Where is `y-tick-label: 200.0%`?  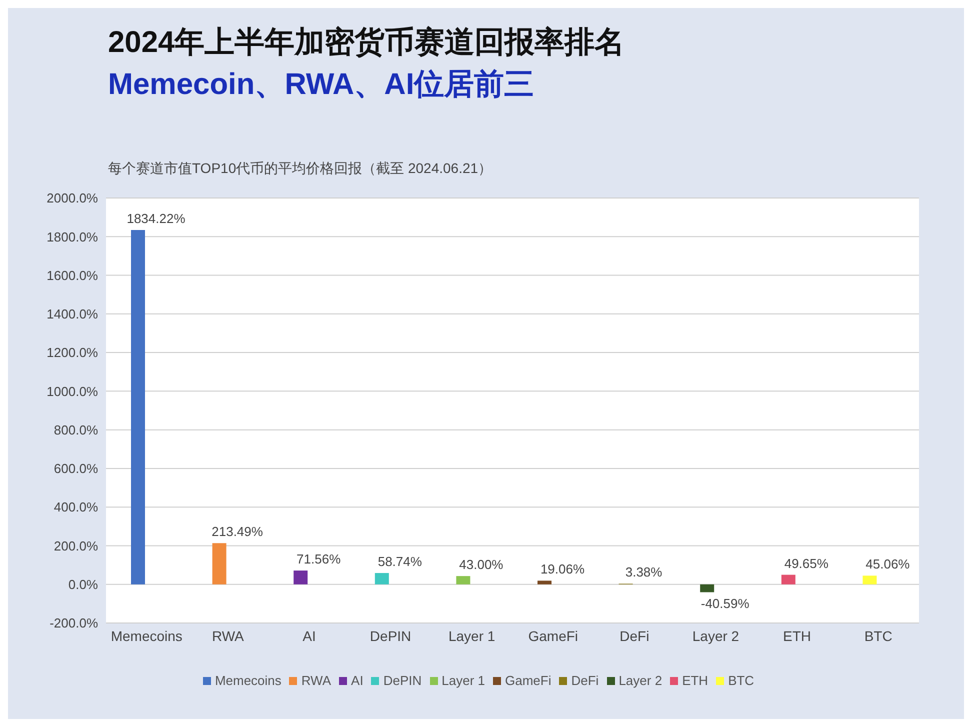
y-tick-label: 200.0% is located at coordinates (76, 546).